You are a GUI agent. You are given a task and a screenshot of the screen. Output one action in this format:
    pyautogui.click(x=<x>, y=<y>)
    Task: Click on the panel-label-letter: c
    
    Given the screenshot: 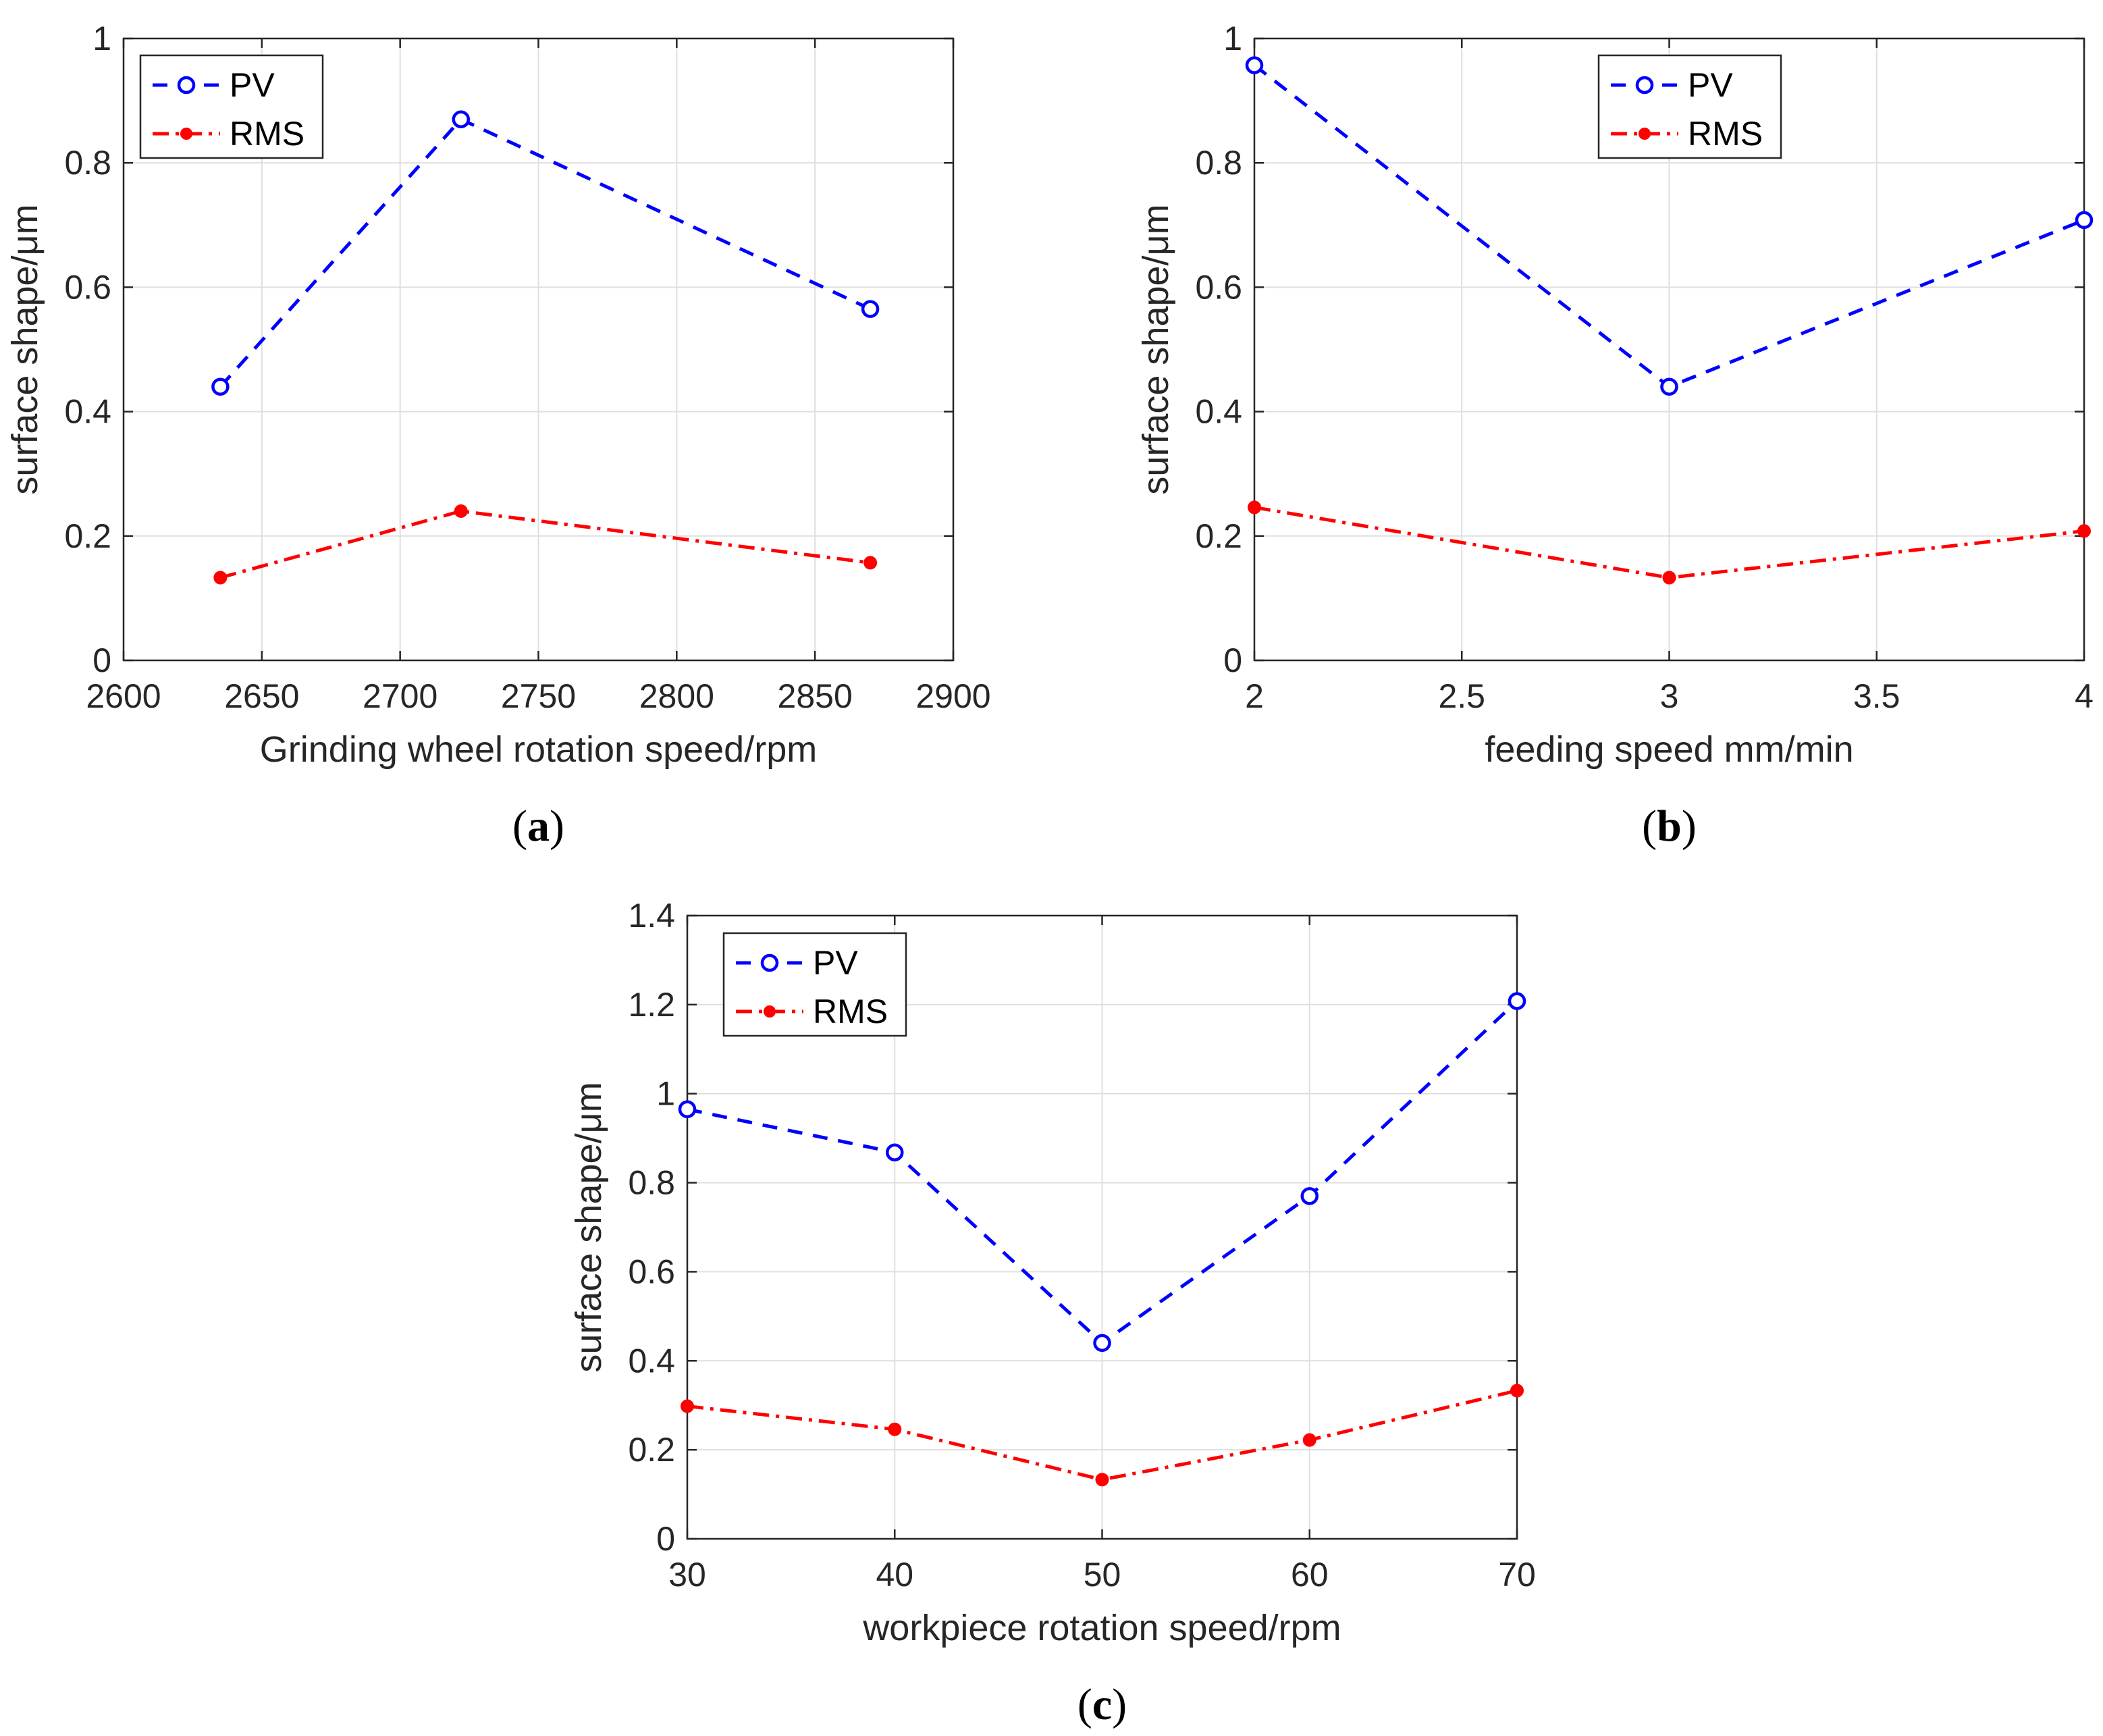 What is the action you would take?
    pyautogui.click(x=1102, y=1704)
    